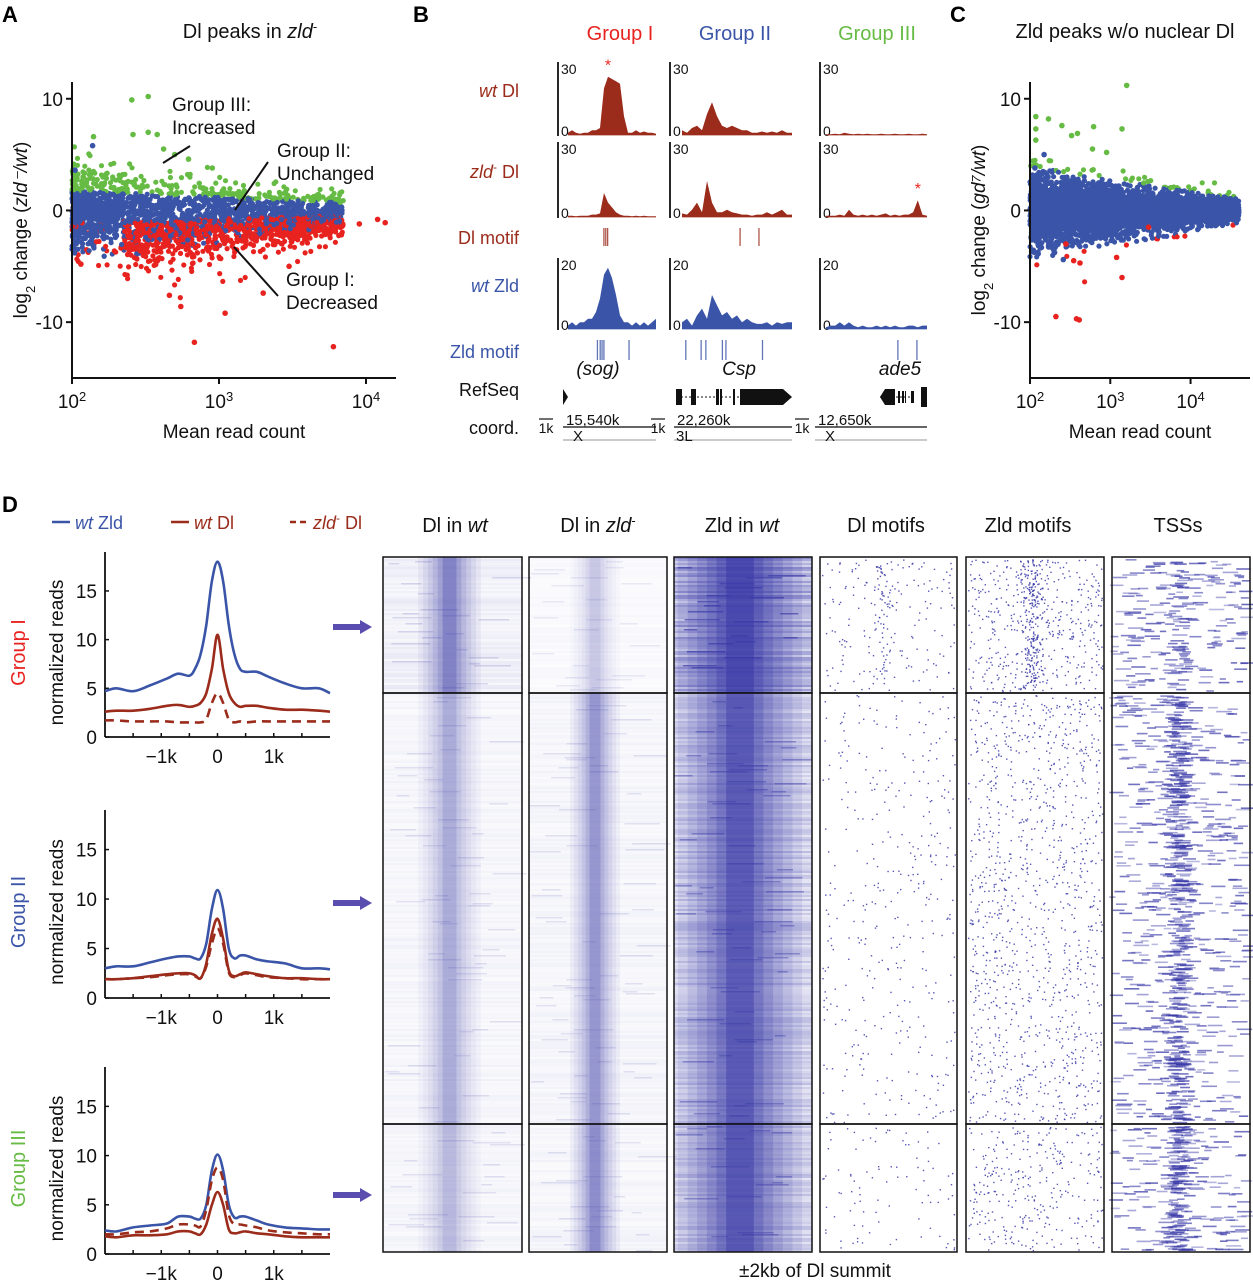 Image resolution: width=1253 pixels, height=1280 pixels. What do you see at coordinates (57, 211) in the screenshot?
I see `y-tick-label: 0` at bounding box center [57, 211].